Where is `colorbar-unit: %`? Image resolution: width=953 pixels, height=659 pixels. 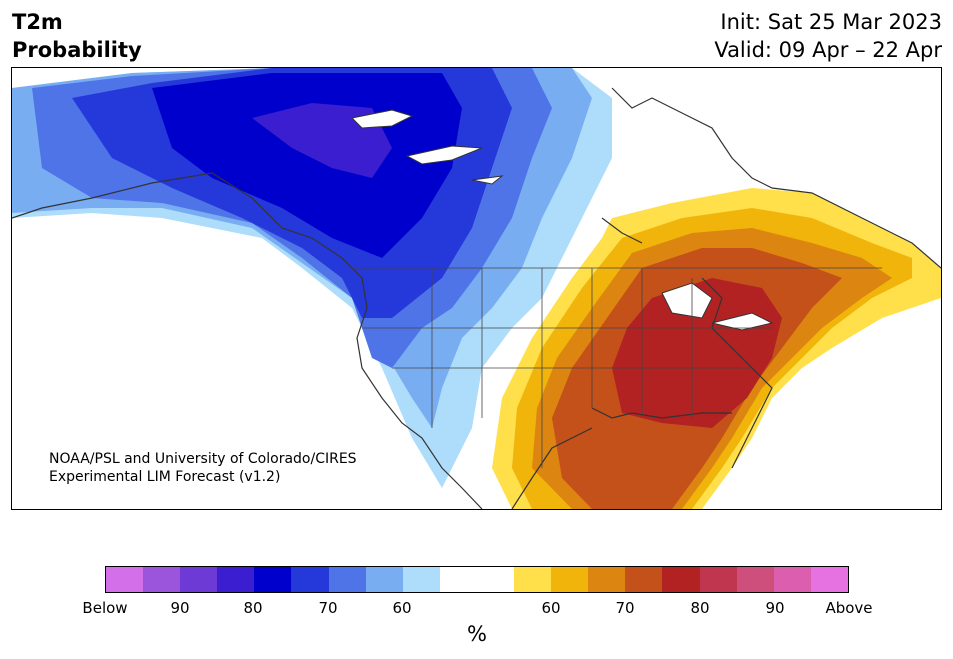 colorbar-unit: % is located at coordinates (477, 634).